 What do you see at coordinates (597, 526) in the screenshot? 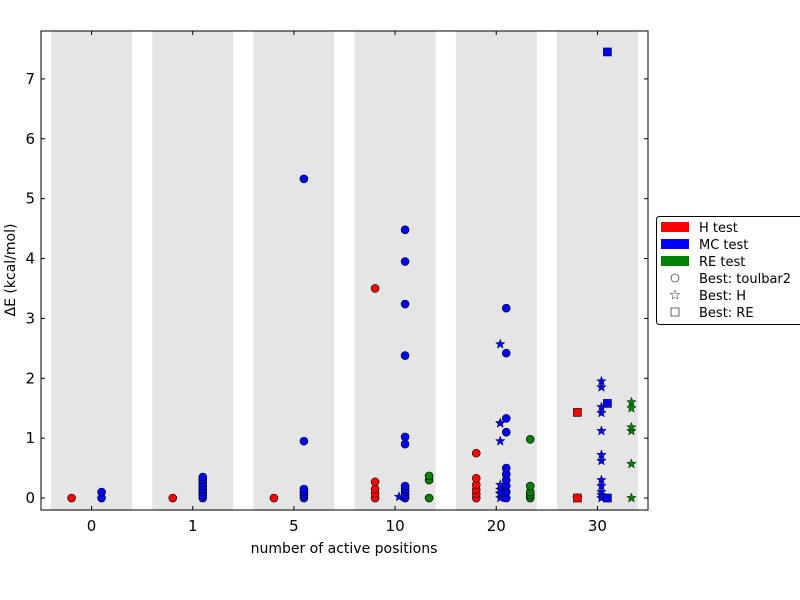
I see `x-tick-label: 30` at bounding box center [597, 526].